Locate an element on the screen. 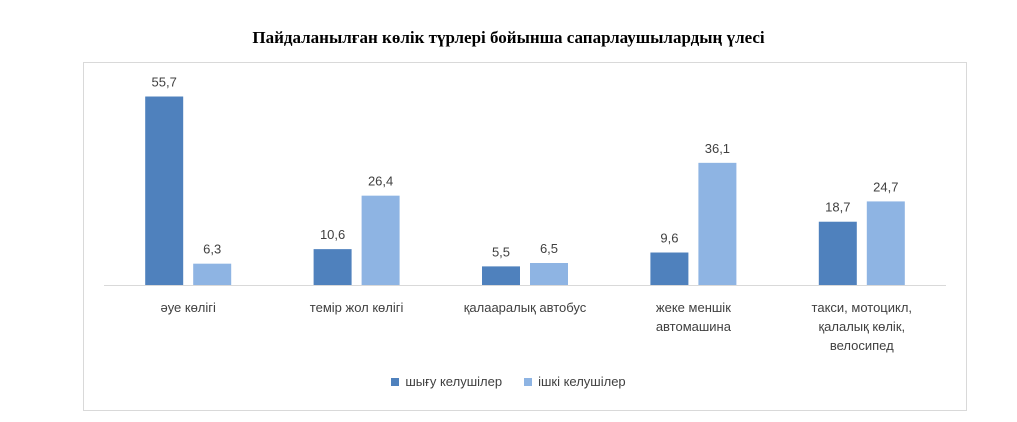 The width and height of the screenshot is (1017, 422). category-label-2: темір жол көлігі is located at coordinates (357, 307).